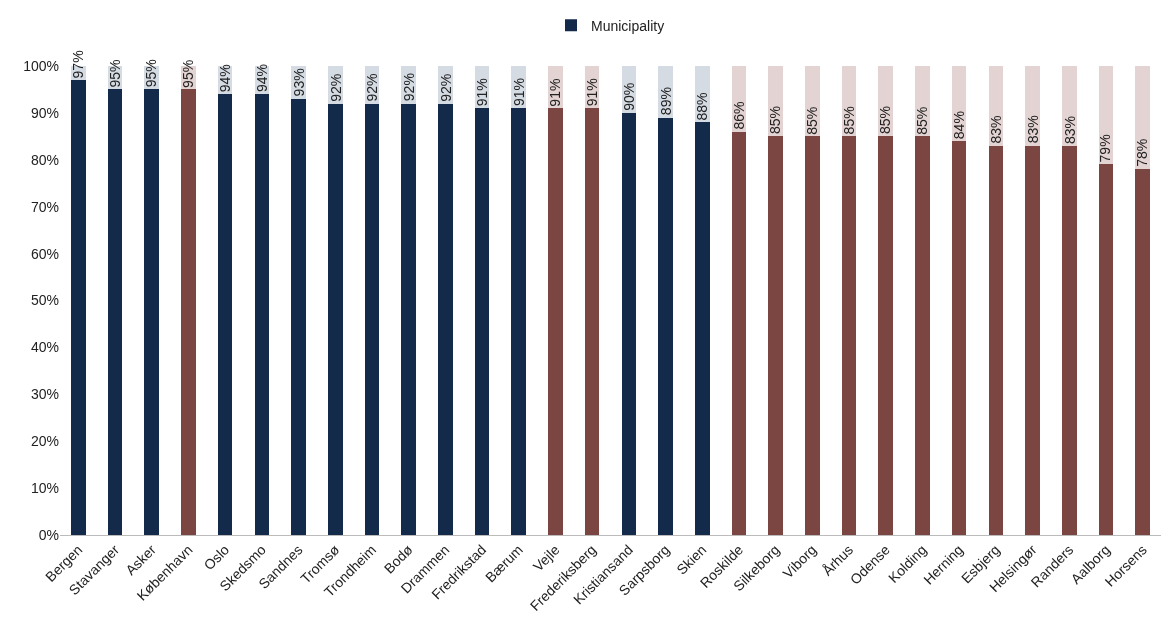 Image resolution: width=1171 pixels, height=635 pixels. Describe the element at coordinates (44, 394) in the screenshot. I see `y-tick-label: 30%` at that location.